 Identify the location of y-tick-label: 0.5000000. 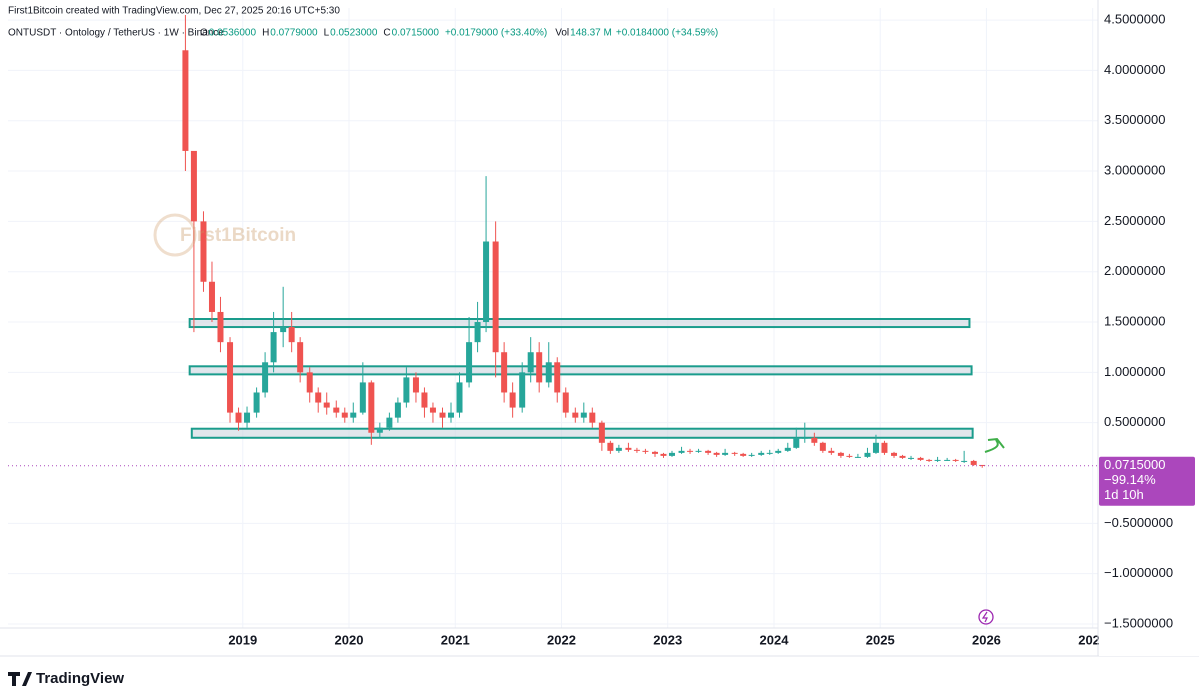
(1134, 421).